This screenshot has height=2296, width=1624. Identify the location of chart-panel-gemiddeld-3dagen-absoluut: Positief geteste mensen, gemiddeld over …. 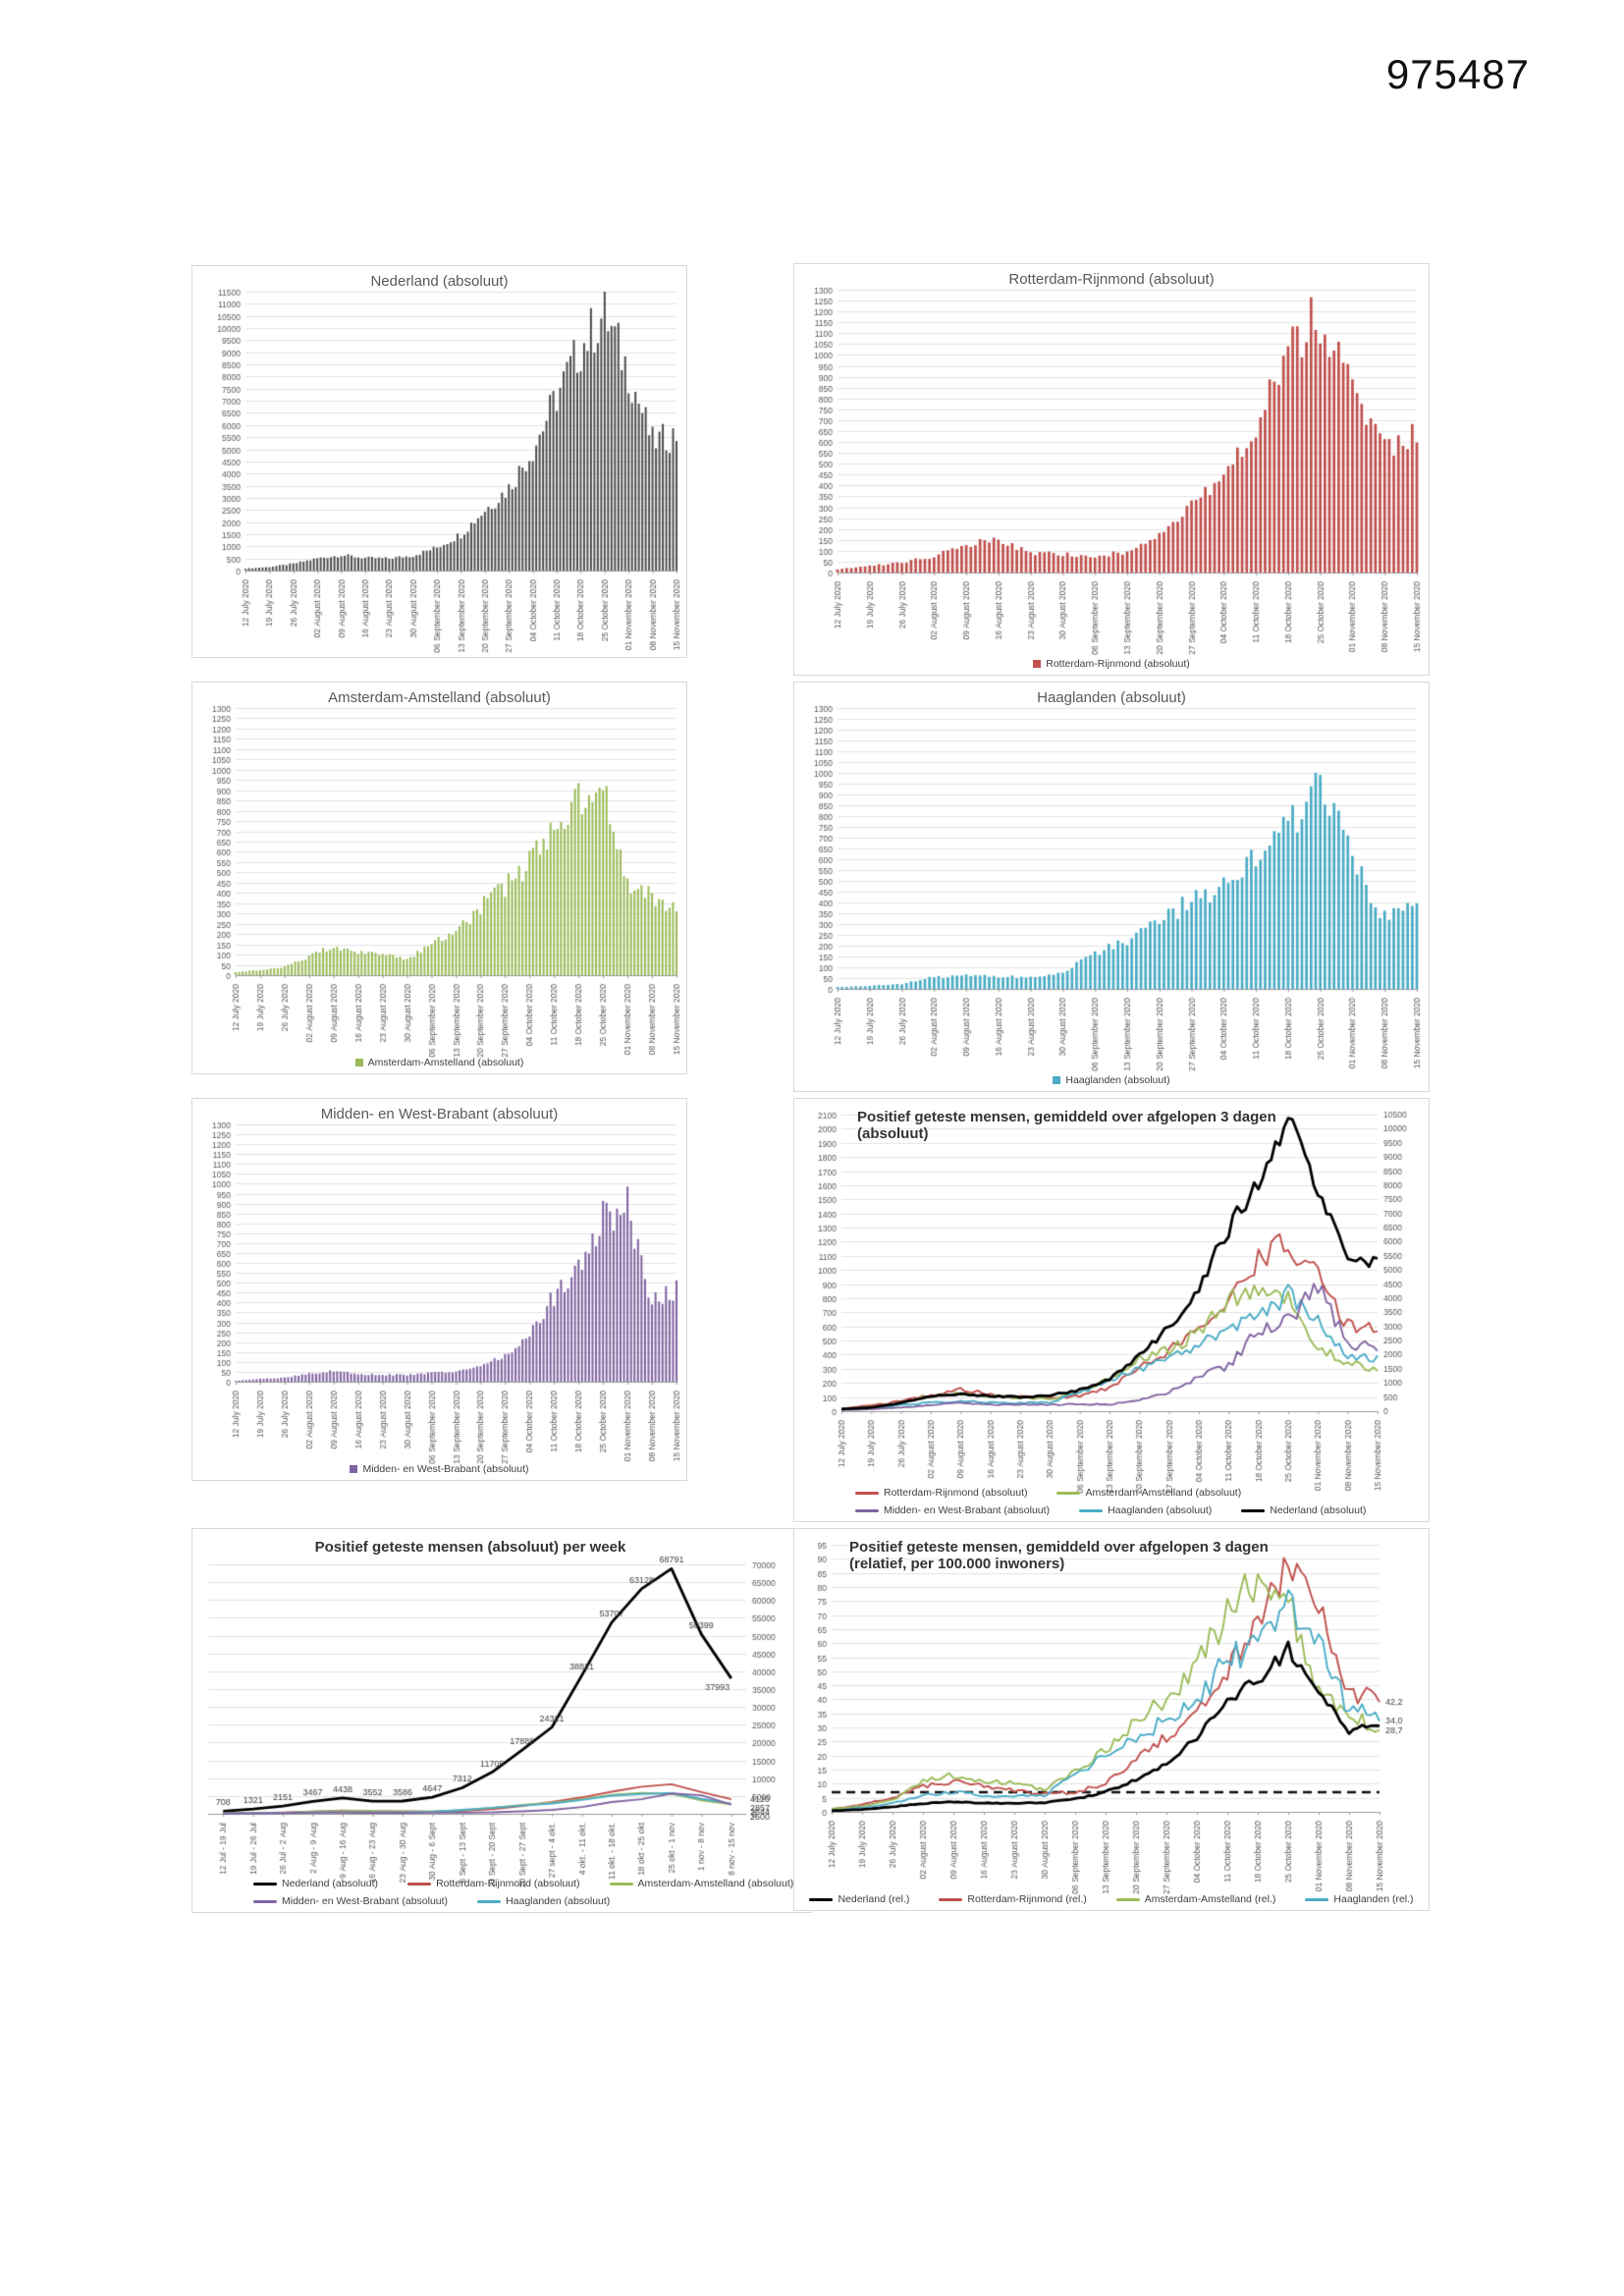
(1111, 1310).